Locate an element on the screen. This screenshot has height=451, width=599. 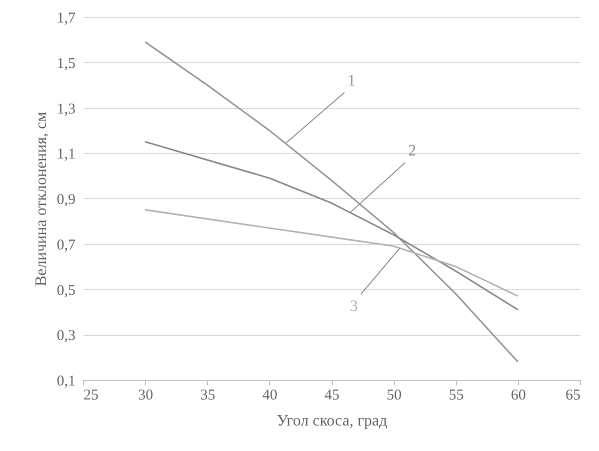
y-tick-label: 1,3 is located at coordinates (66, 109).